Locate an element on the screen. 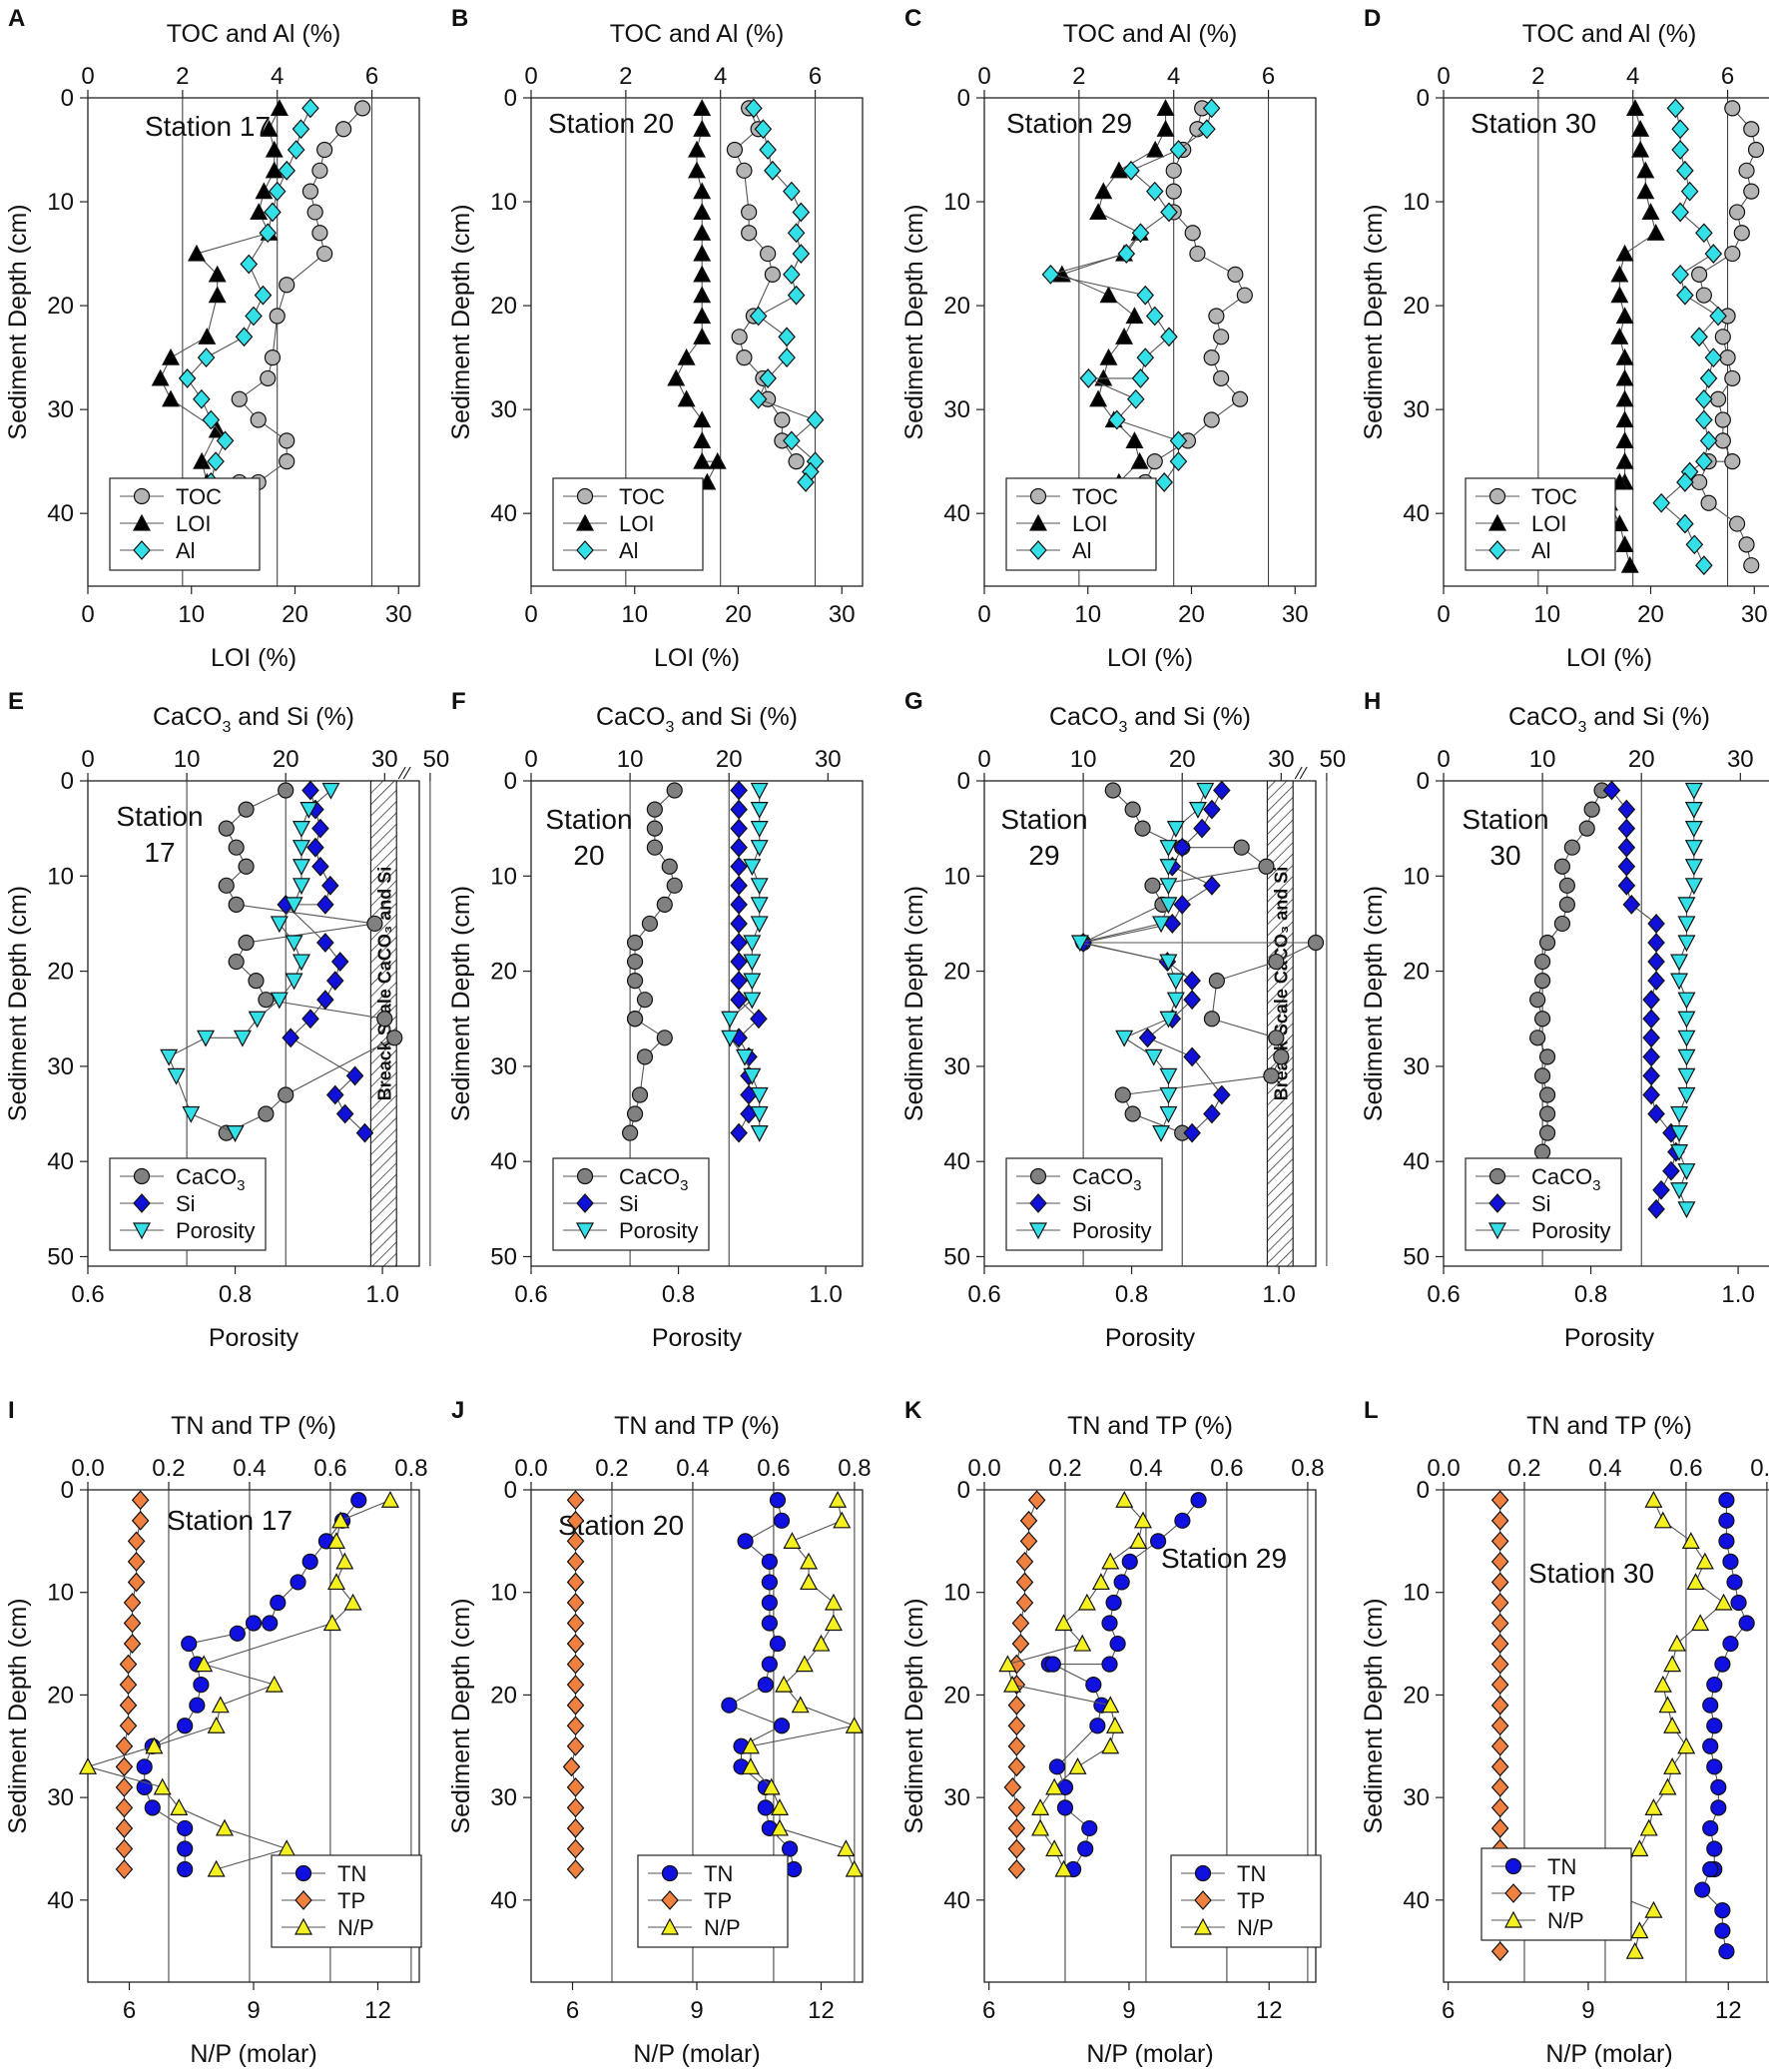  bottom-tick-label: 30 is located at coordinates (1295, 614).